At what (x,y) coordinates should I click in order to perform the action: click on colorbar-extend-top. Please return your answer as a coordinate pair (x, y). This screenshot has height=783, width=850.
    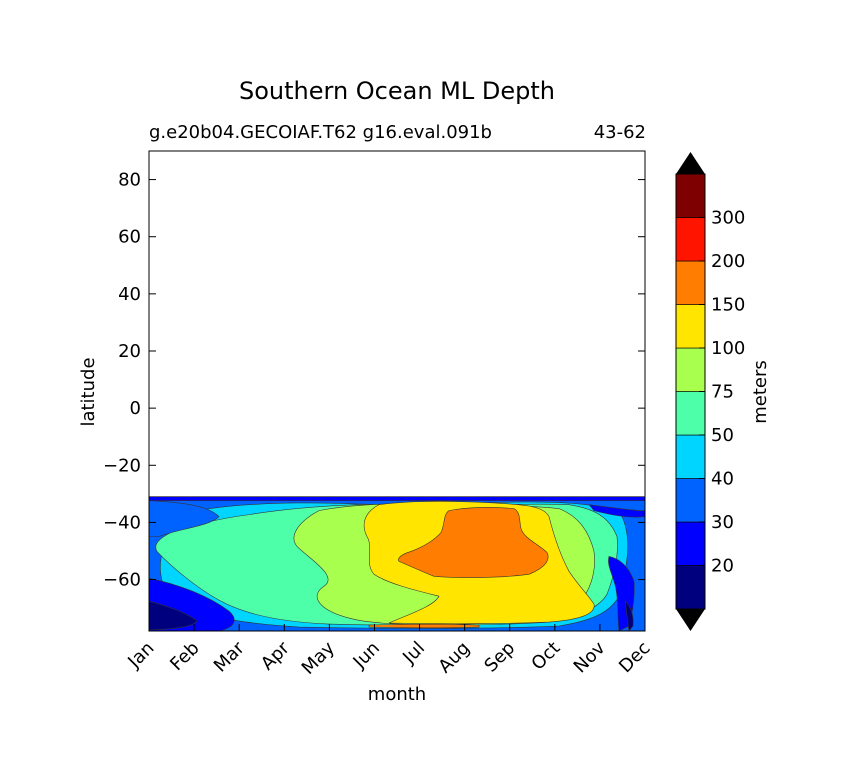
    Looking at the image, I should click on (690, 163).